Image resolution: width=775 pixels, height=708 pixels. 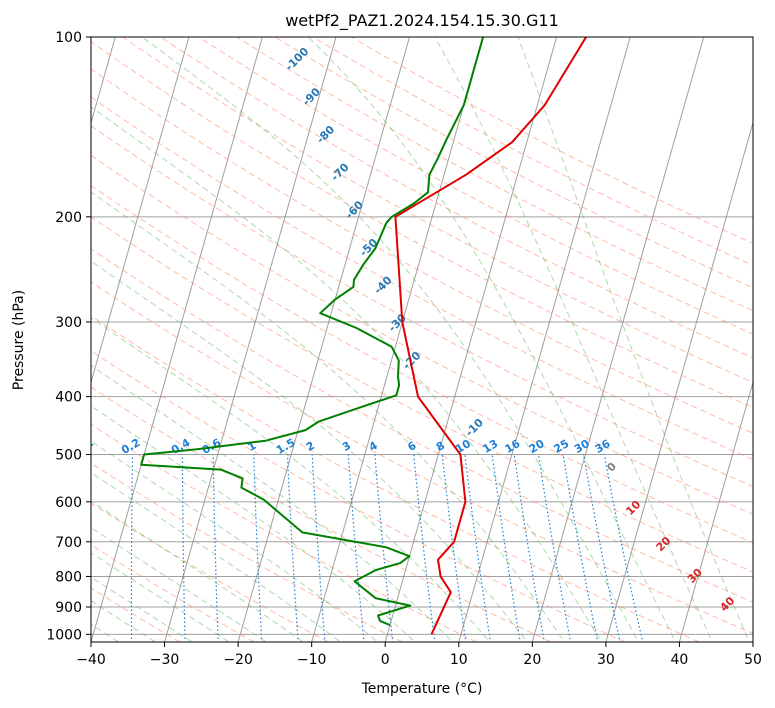 What do you see at coordinates (68, 323) in the screenshot?
I see `y-tick-label: 300` at bounding box center [68, 323].